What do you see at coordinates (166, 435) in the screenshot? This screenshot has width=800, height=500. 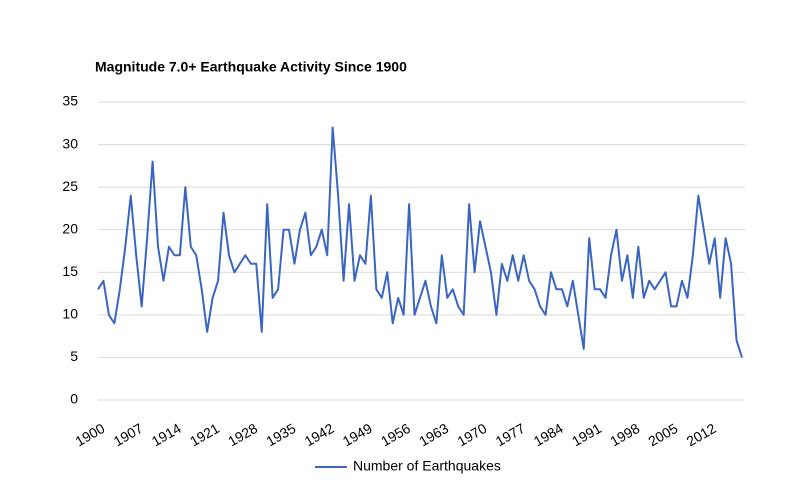 I see `x-tick-label: 1914` at bounding box center [166, 435].